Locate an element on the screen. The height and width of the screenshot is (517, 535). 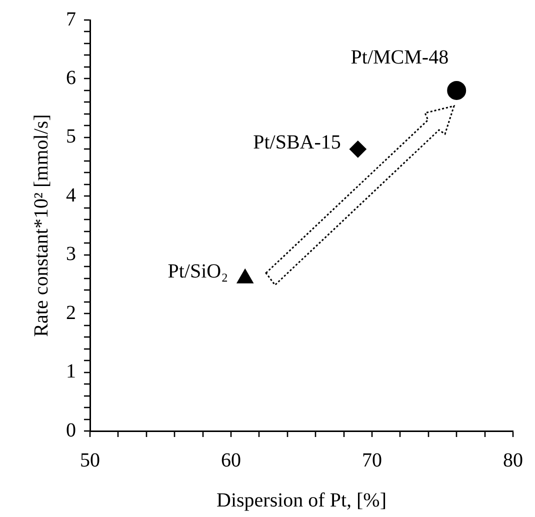
y-tick-label: 7 is located at coordinates (71, 19).